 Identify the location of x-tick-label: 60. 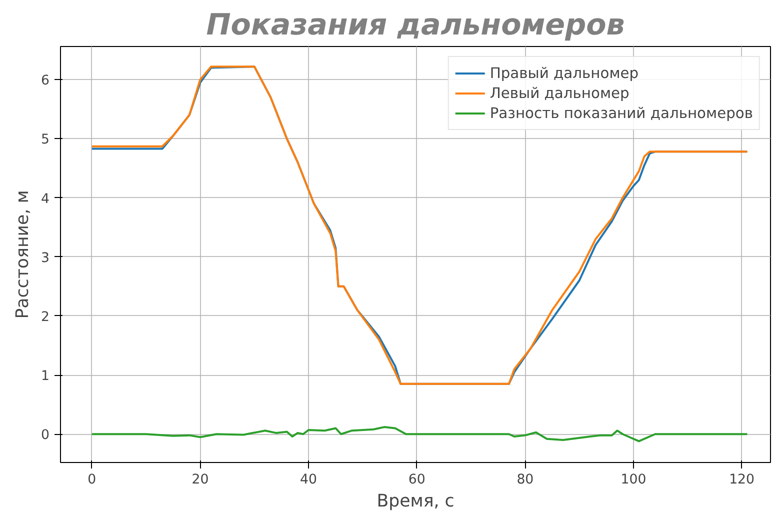
(417, 480).